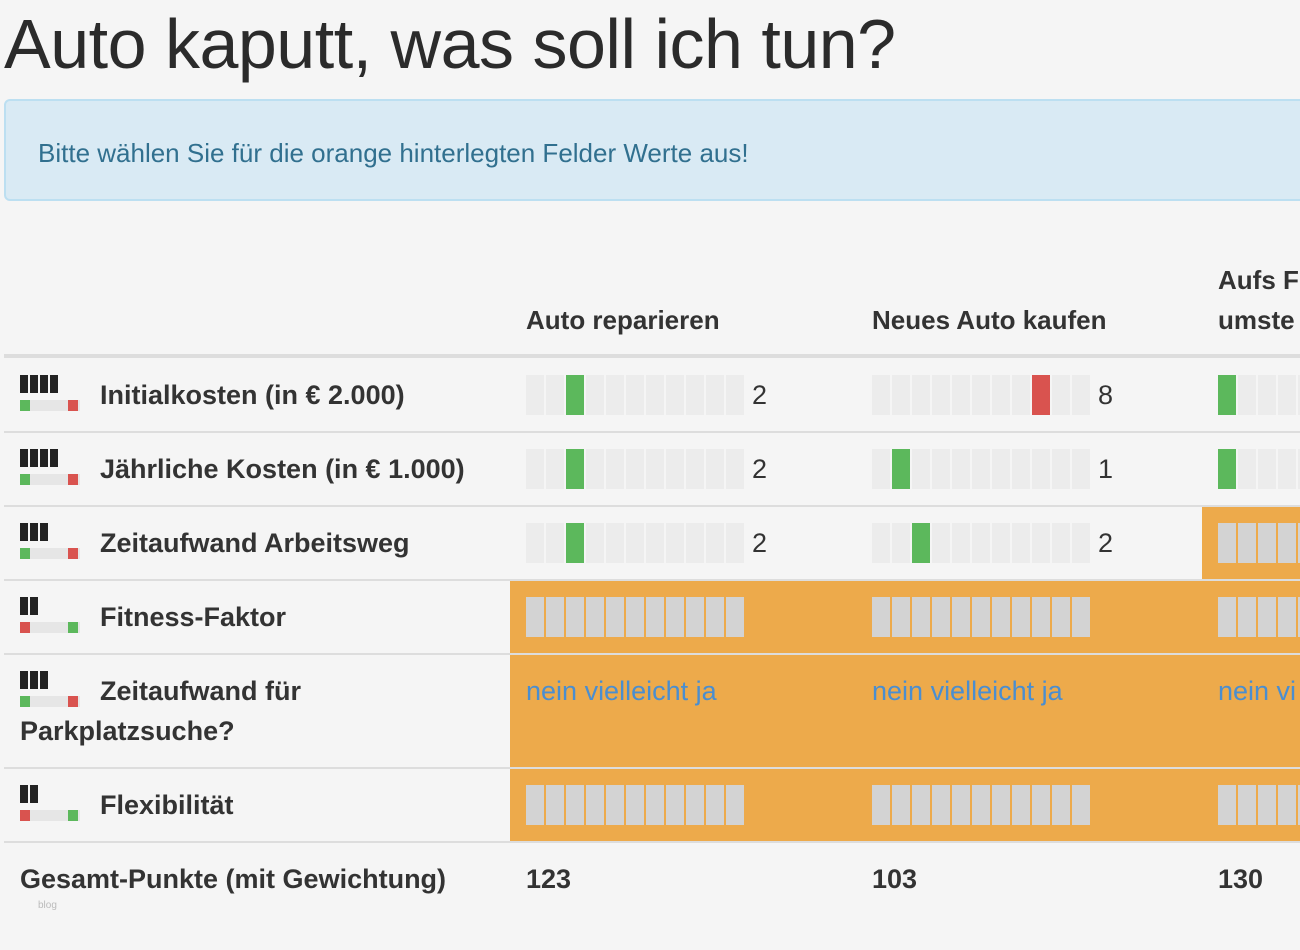 The height and width of the screenshot is (950, 1300). I want to click on total-value: 103, so click(895, 879).